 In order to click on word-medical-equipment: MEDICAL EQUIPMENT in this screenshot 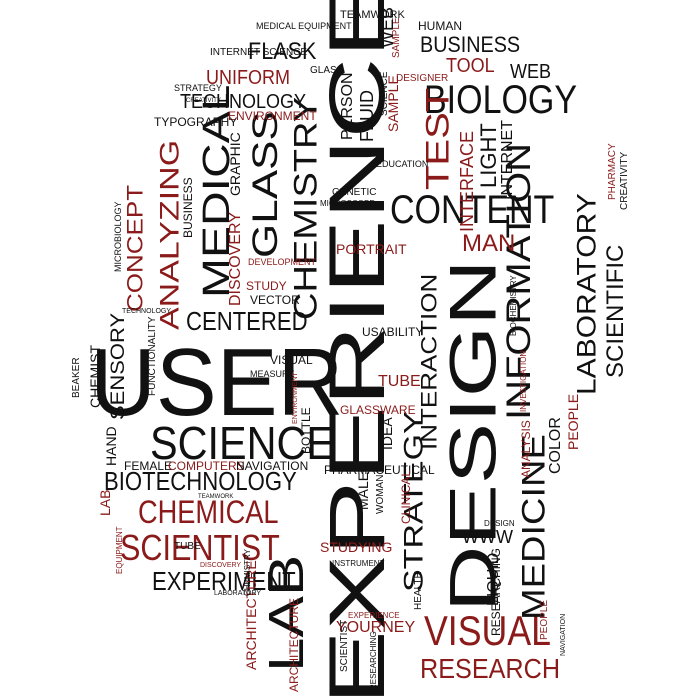, I will do `click(304, 26)`.